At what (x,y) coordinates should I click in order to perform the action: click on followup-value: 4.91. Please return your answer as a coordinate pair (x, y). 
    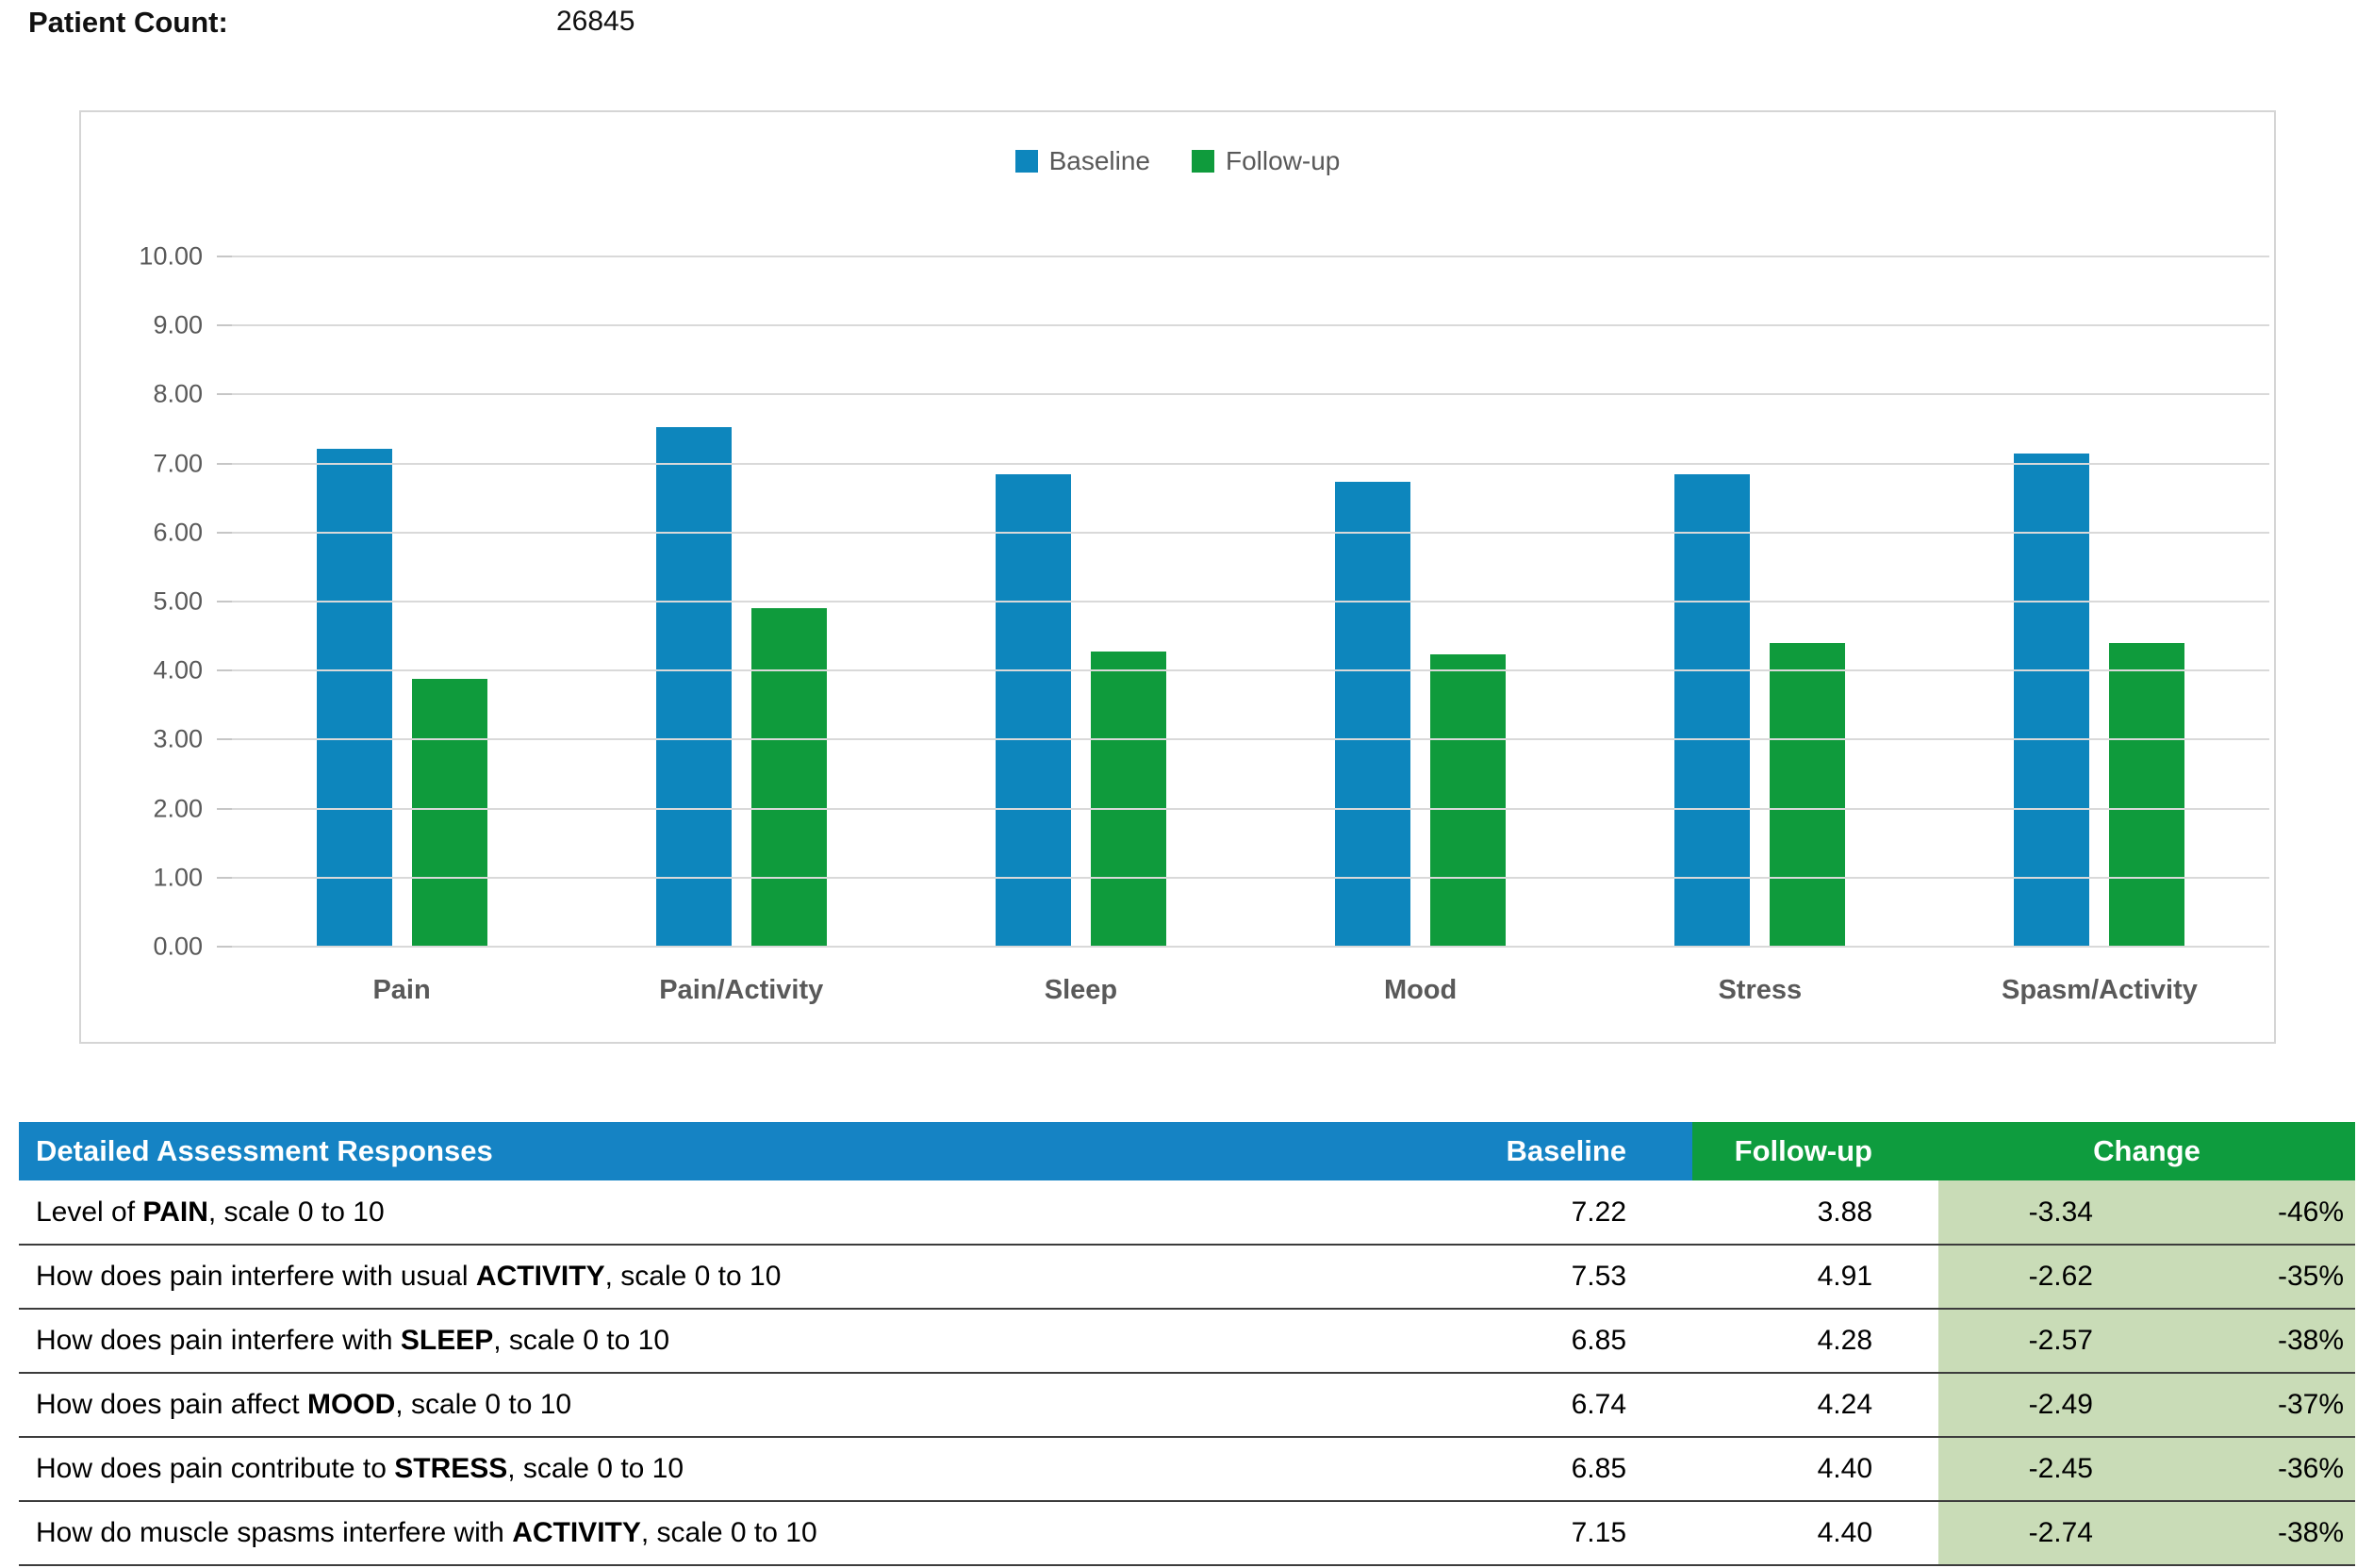
    Looking at the image, I should click on (1815, 1278).